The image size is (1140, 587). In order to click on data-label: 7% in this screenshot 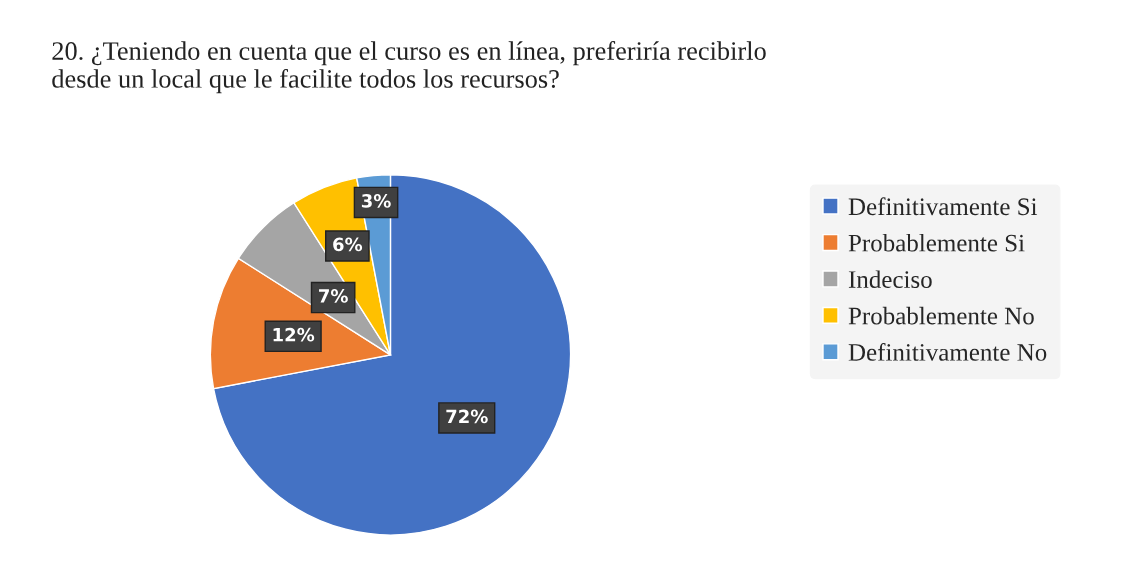, I will do `click(333, 296)`.